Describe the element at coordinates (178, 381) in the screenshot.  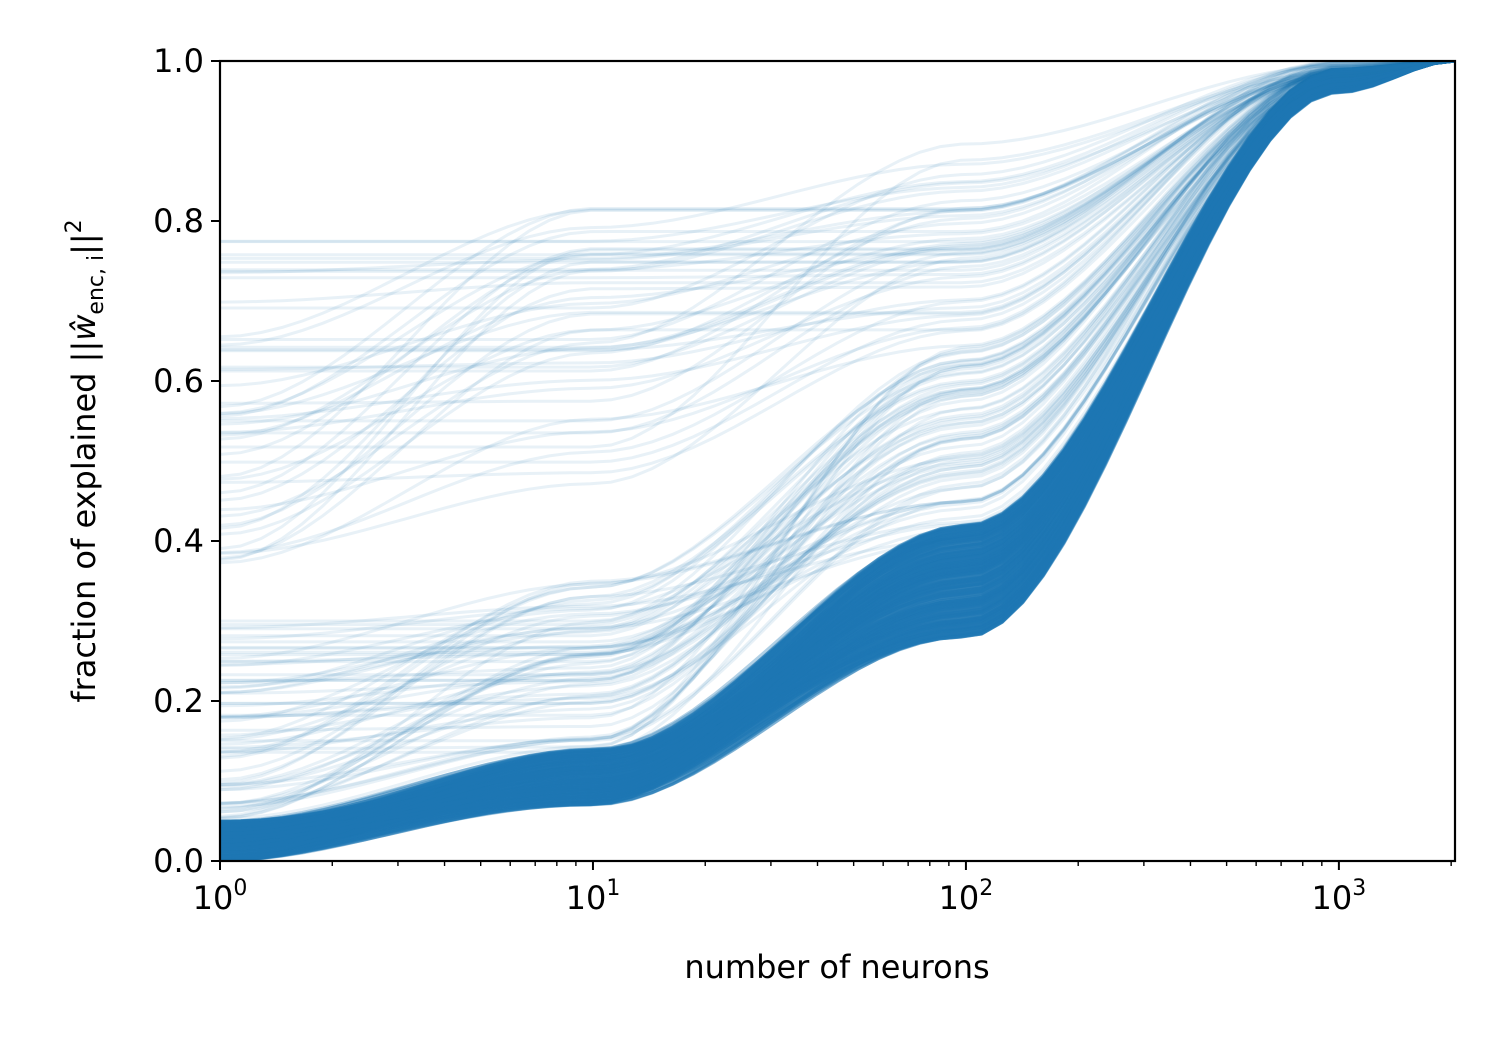
I see `y-tick-label: 0.6` at that location.